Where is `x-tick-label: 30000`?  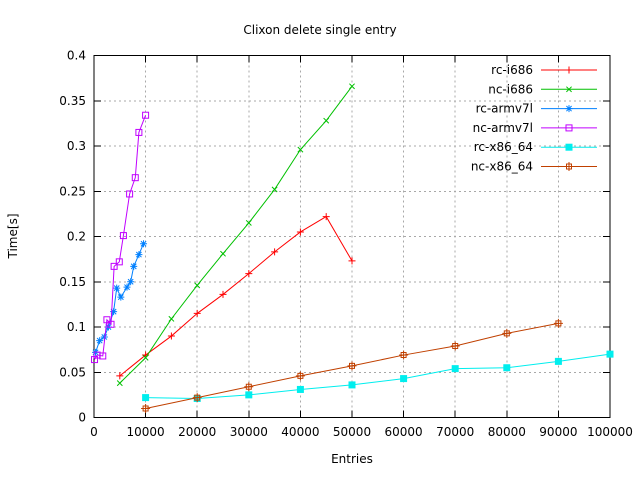 x-tick-label: 30000 is located at coordinates (249, 432).